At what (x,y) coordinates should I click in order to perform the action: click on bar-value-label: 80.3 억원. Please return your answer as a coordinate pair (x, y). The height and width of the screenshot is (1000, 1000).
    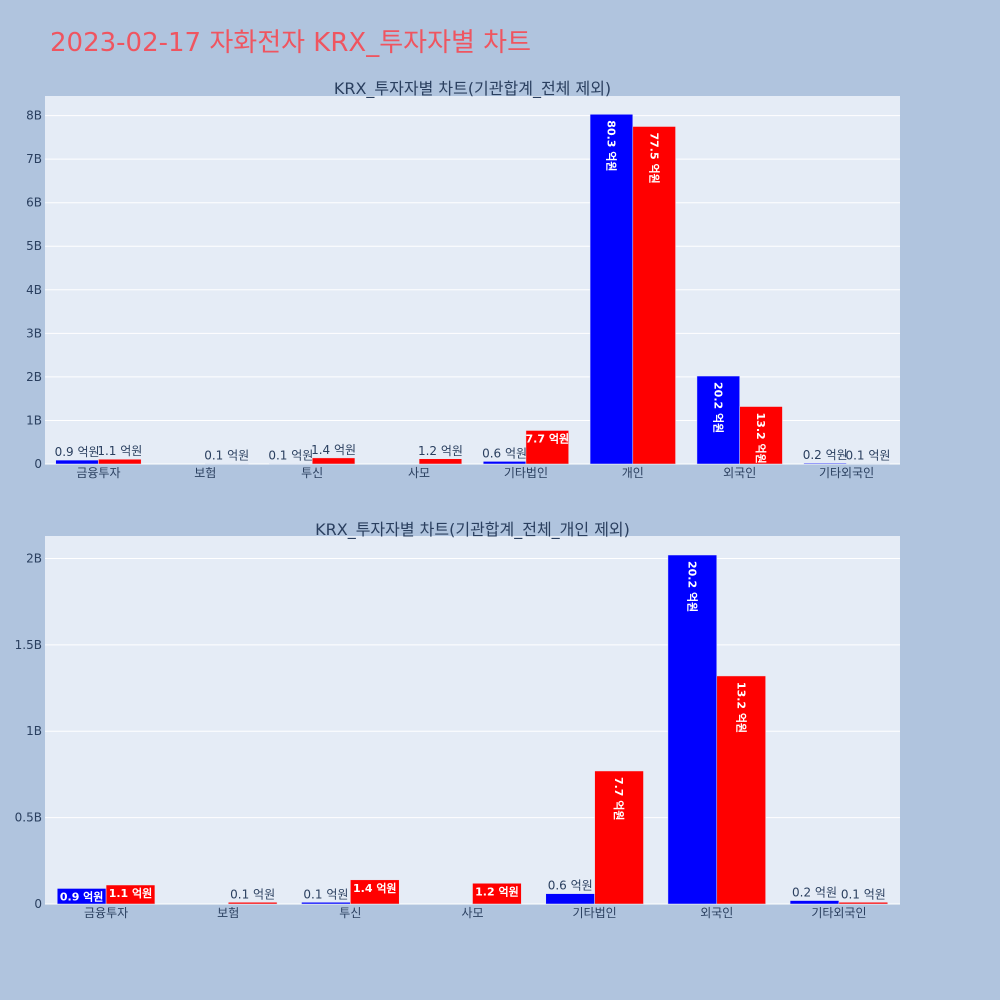
    Looking at the image, I should click on (612, 145).